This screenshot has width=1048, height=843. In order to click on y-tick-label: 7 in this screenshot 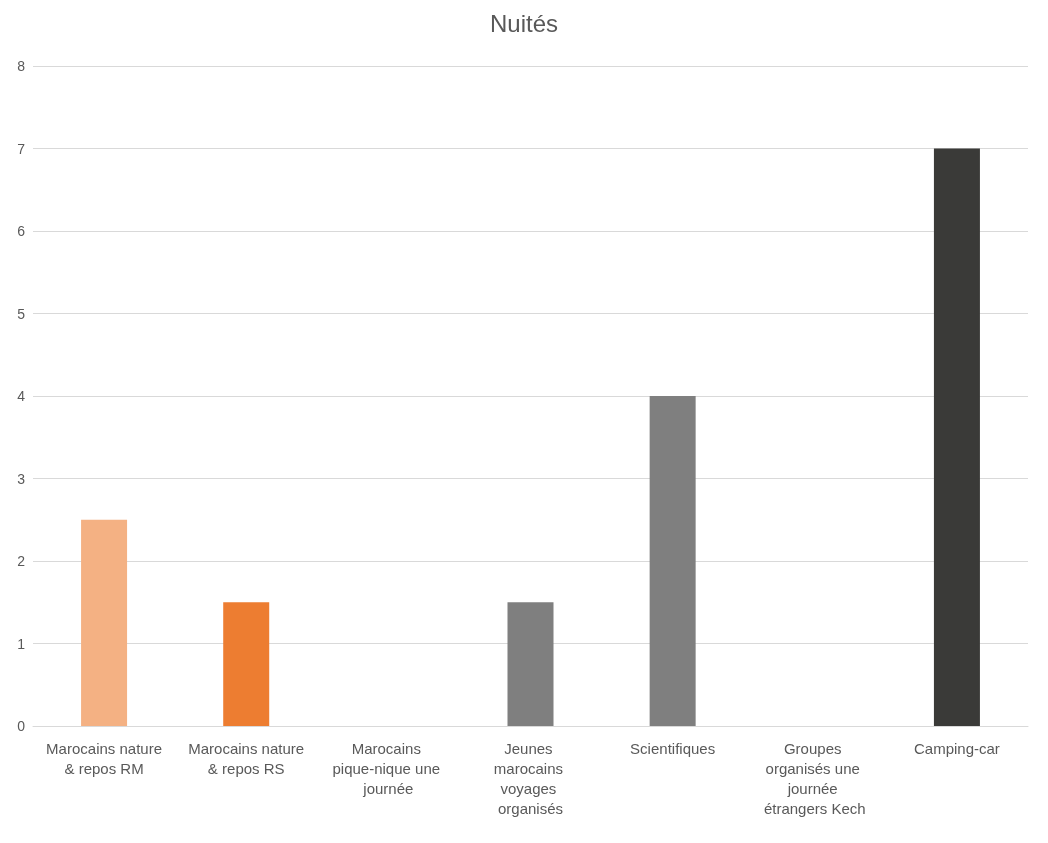, I will do `click(21, 148)`.